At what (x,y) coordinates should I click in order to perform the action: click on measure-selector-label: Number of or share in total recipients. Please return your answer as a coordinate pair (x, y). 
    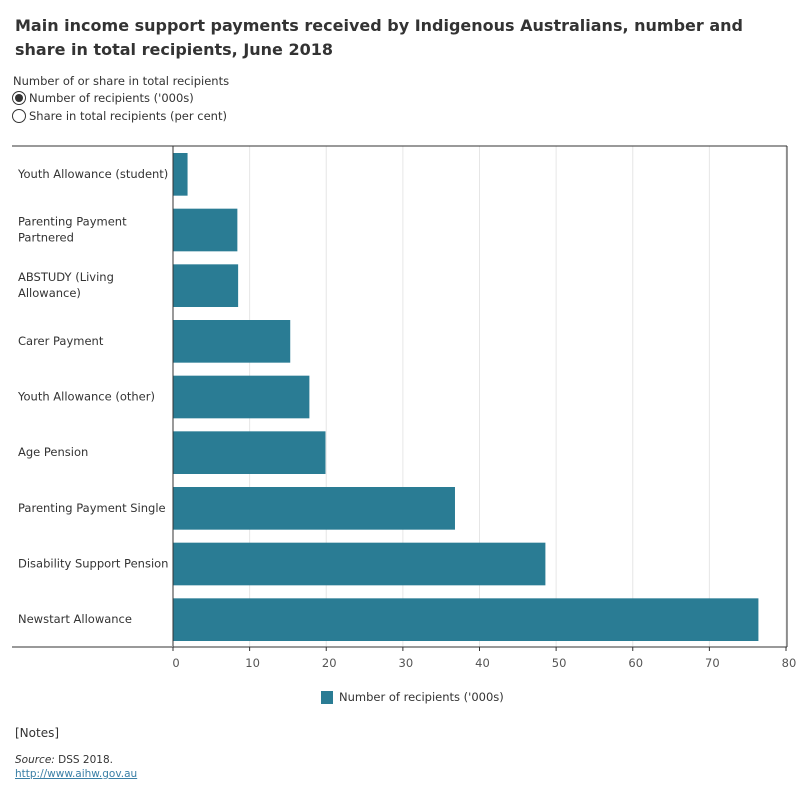
    Looking at the image, I should click on (121, 81).